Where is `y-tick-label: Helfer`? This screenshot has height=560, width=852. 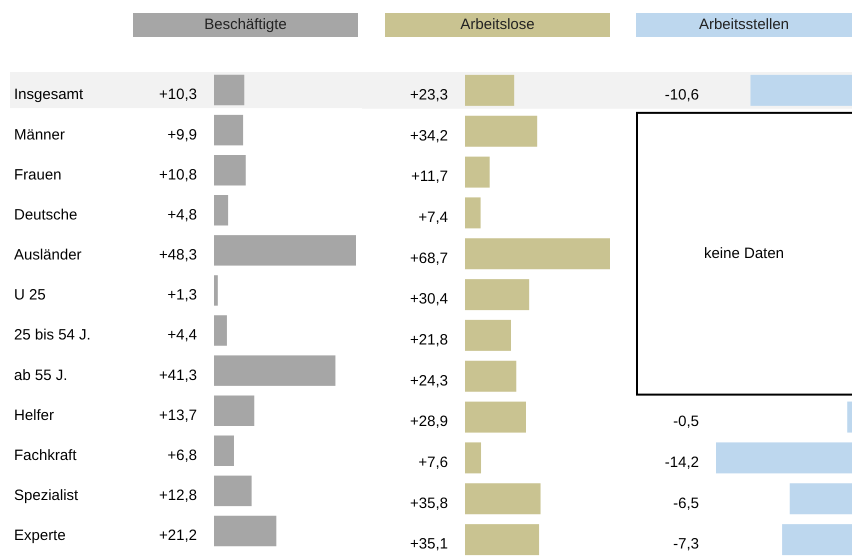
y-tick-label: Helfer is located at coordinates (34, 415).